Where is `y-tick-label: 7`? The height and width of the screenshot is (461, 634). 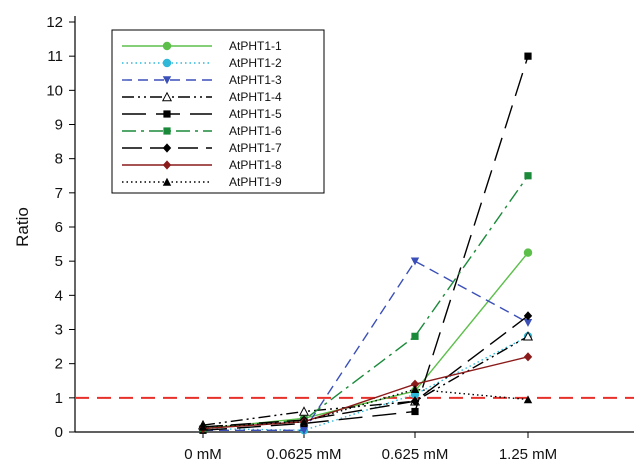
y-tick-label: 7 is located at coordinates (59, 193).